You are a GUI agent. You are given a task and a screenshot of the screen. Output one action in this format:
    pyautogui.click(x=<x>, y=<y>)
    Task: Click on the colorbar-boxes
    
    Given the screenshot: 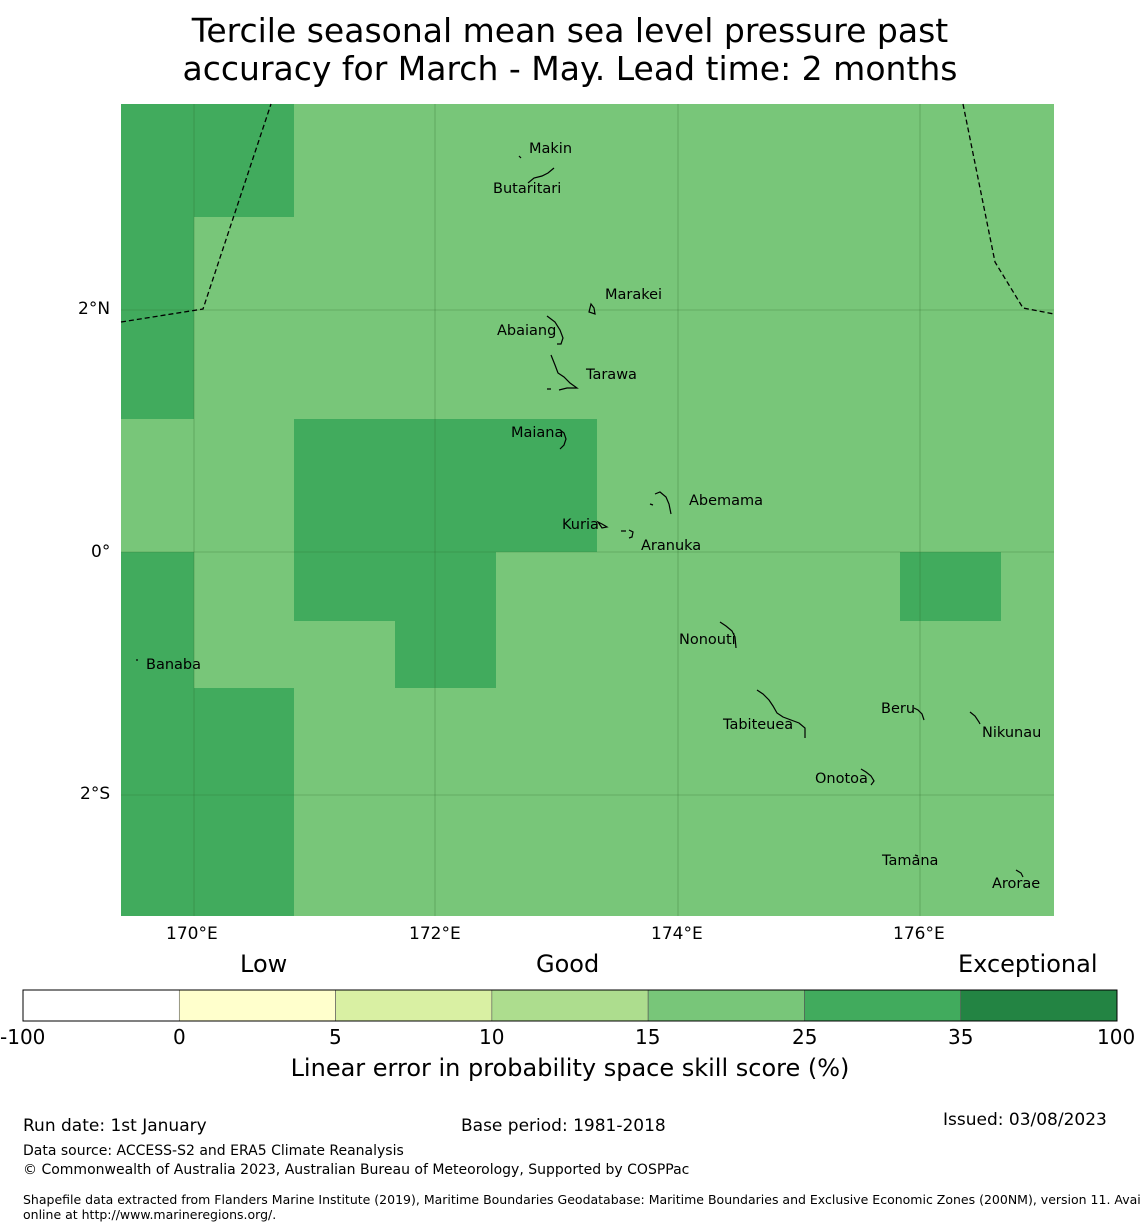 What is the action you would take?
    pyautogui.click(x=570, y=1005)
    